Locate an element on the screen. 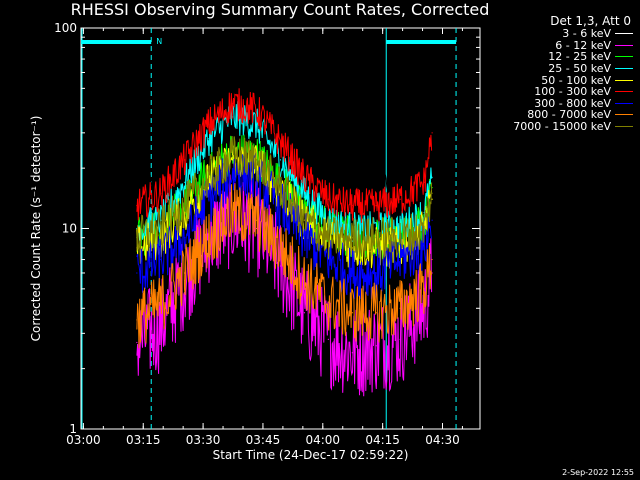 The image size is (640, 480). y-tick-label-2: 100 is located at coordinates (65, 28).